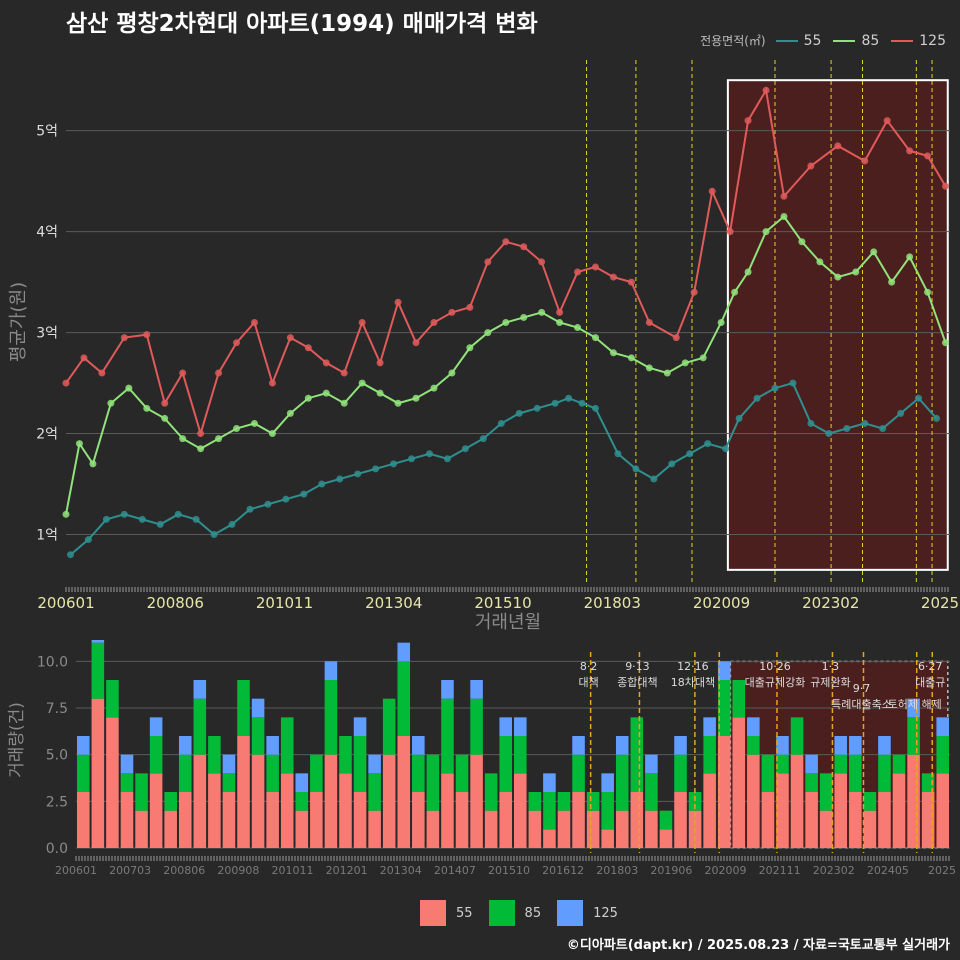 The image size is (960, 960). I want to click on x-tick-label: 201510, so click(502, 603).